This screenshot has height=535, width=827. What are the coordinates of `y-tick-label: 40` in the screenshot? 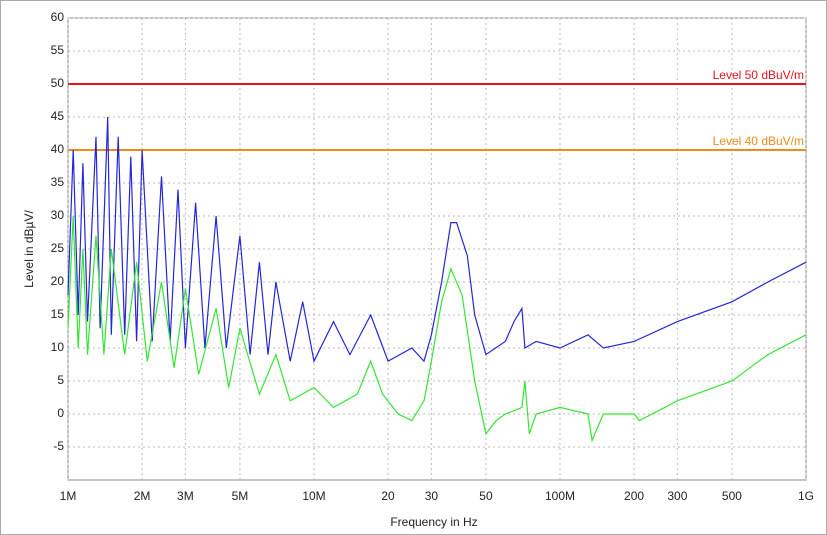 It's located at (58, 149).